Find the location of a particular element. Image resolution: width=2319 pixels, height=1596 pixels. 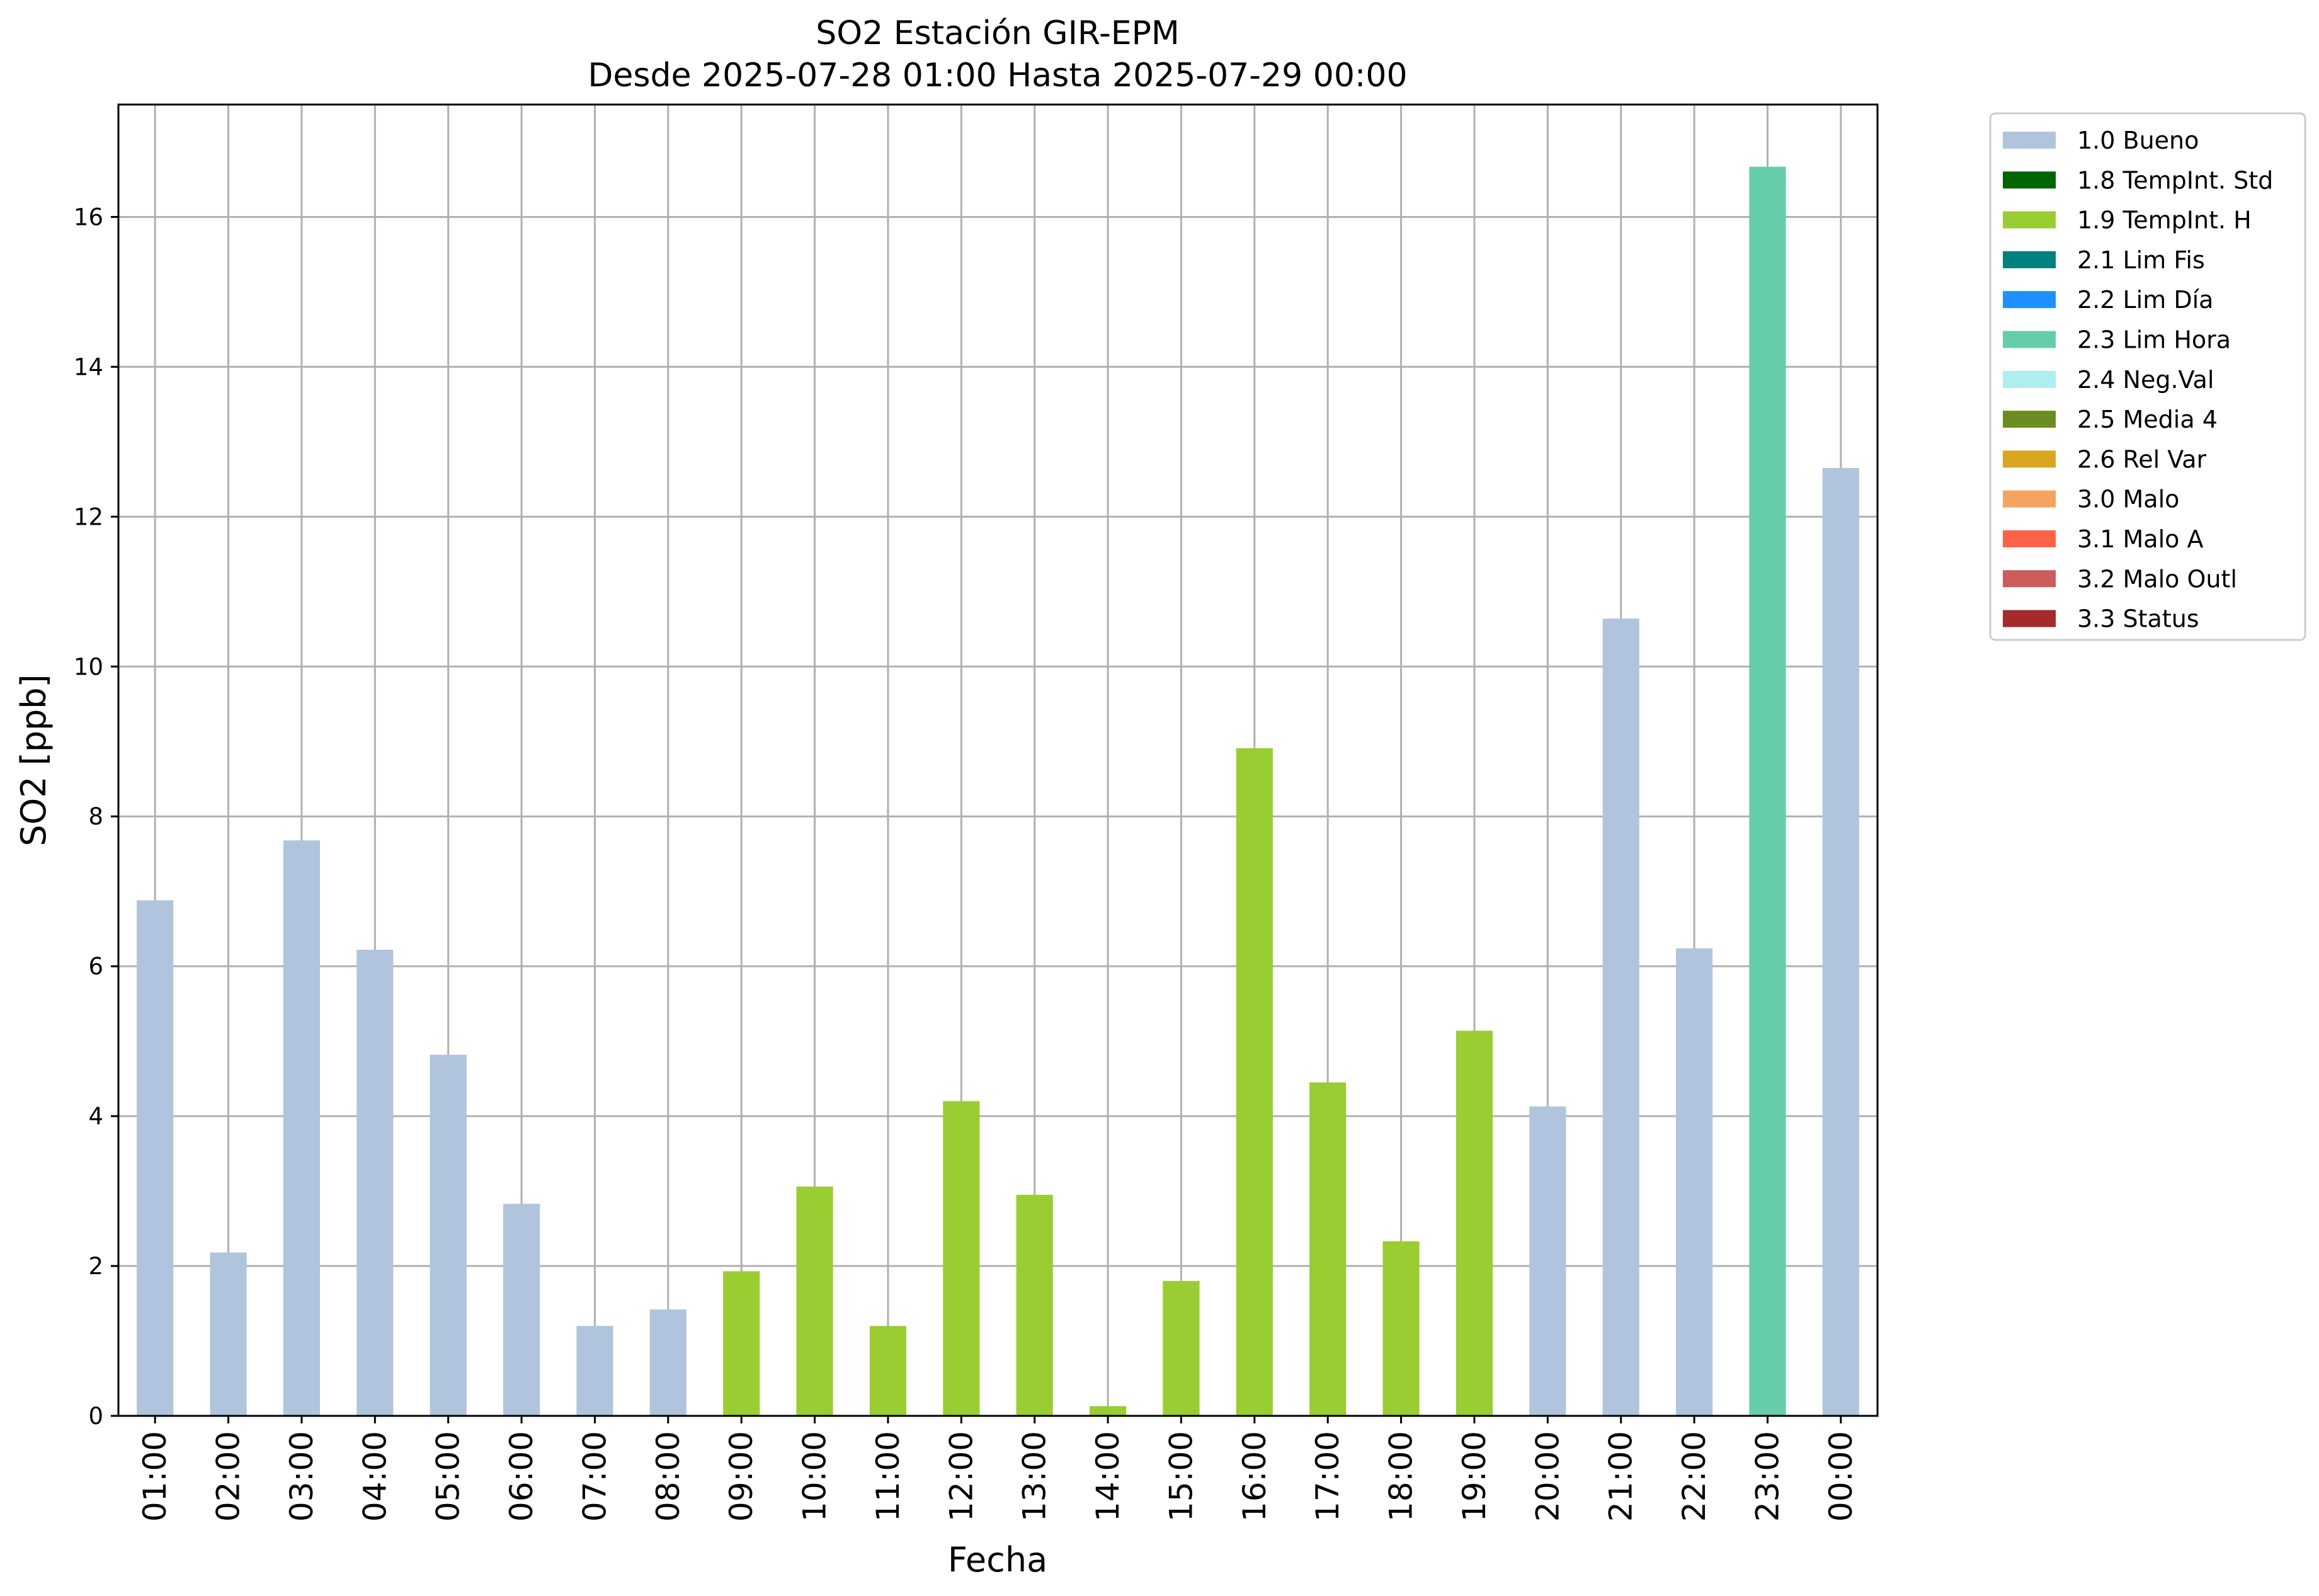

x-tick-label: 16:00 is located at coordinates (1254, 1476).